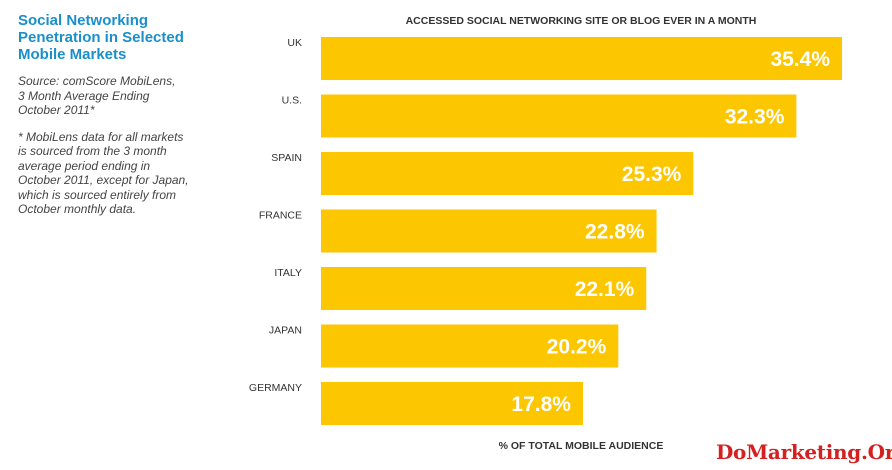 Image resolution: width=892 pixels, height=470 pixels. I want to click on category-label: FRANCE, so click(280, 216).